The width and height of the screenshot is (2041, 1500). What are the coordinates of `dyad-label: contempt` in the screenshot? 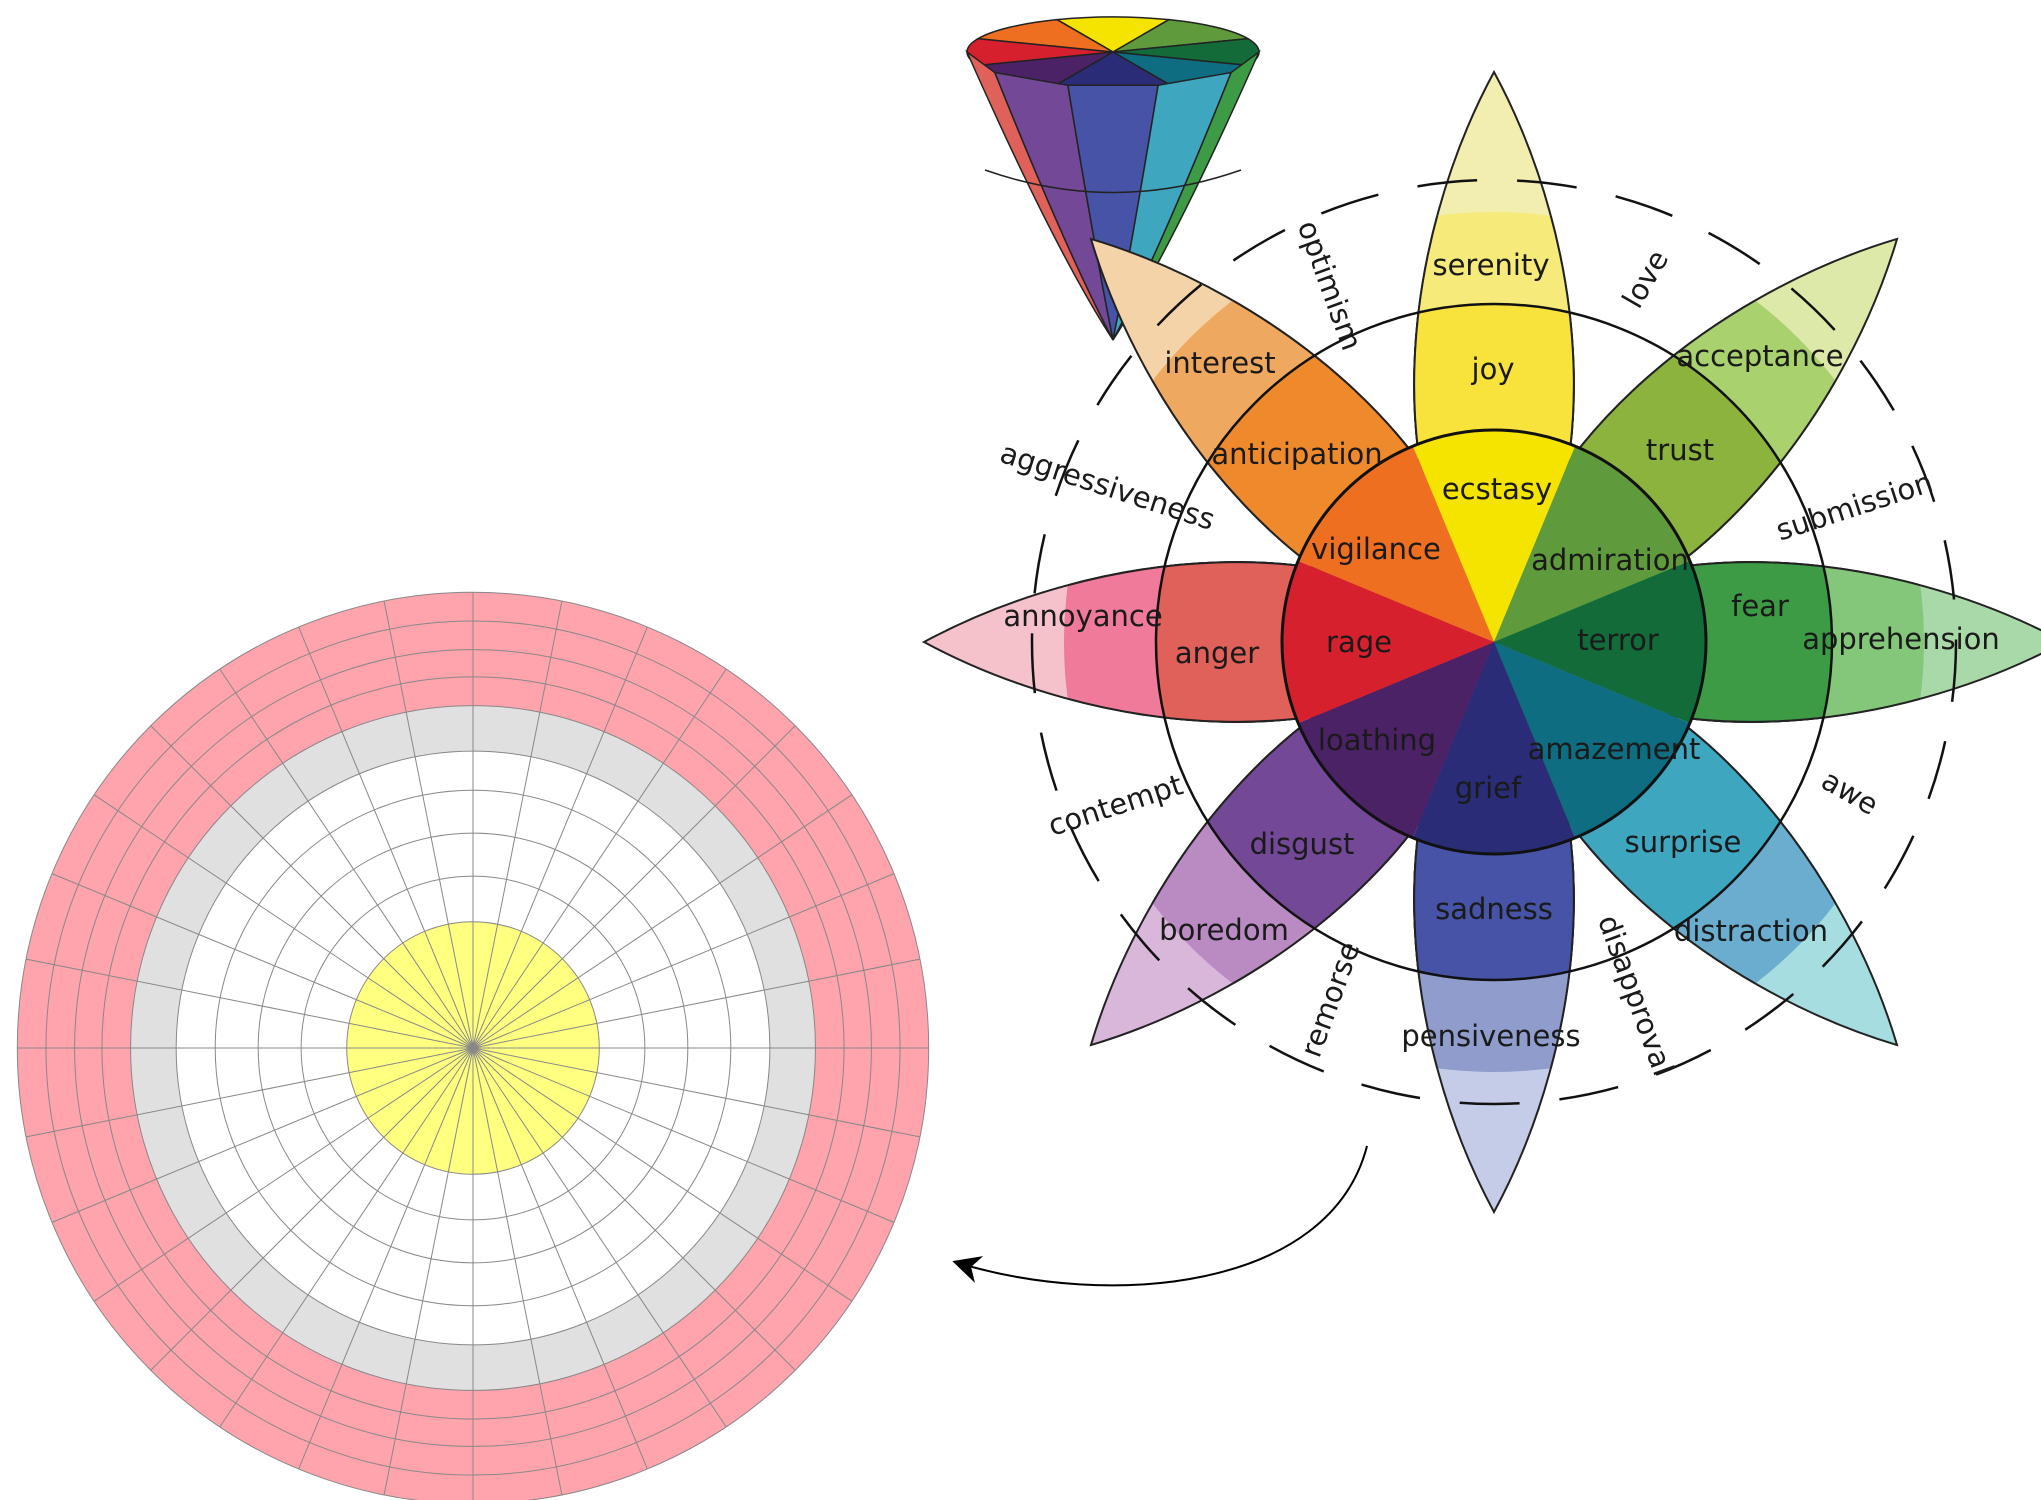 It's located at (1115, 804).